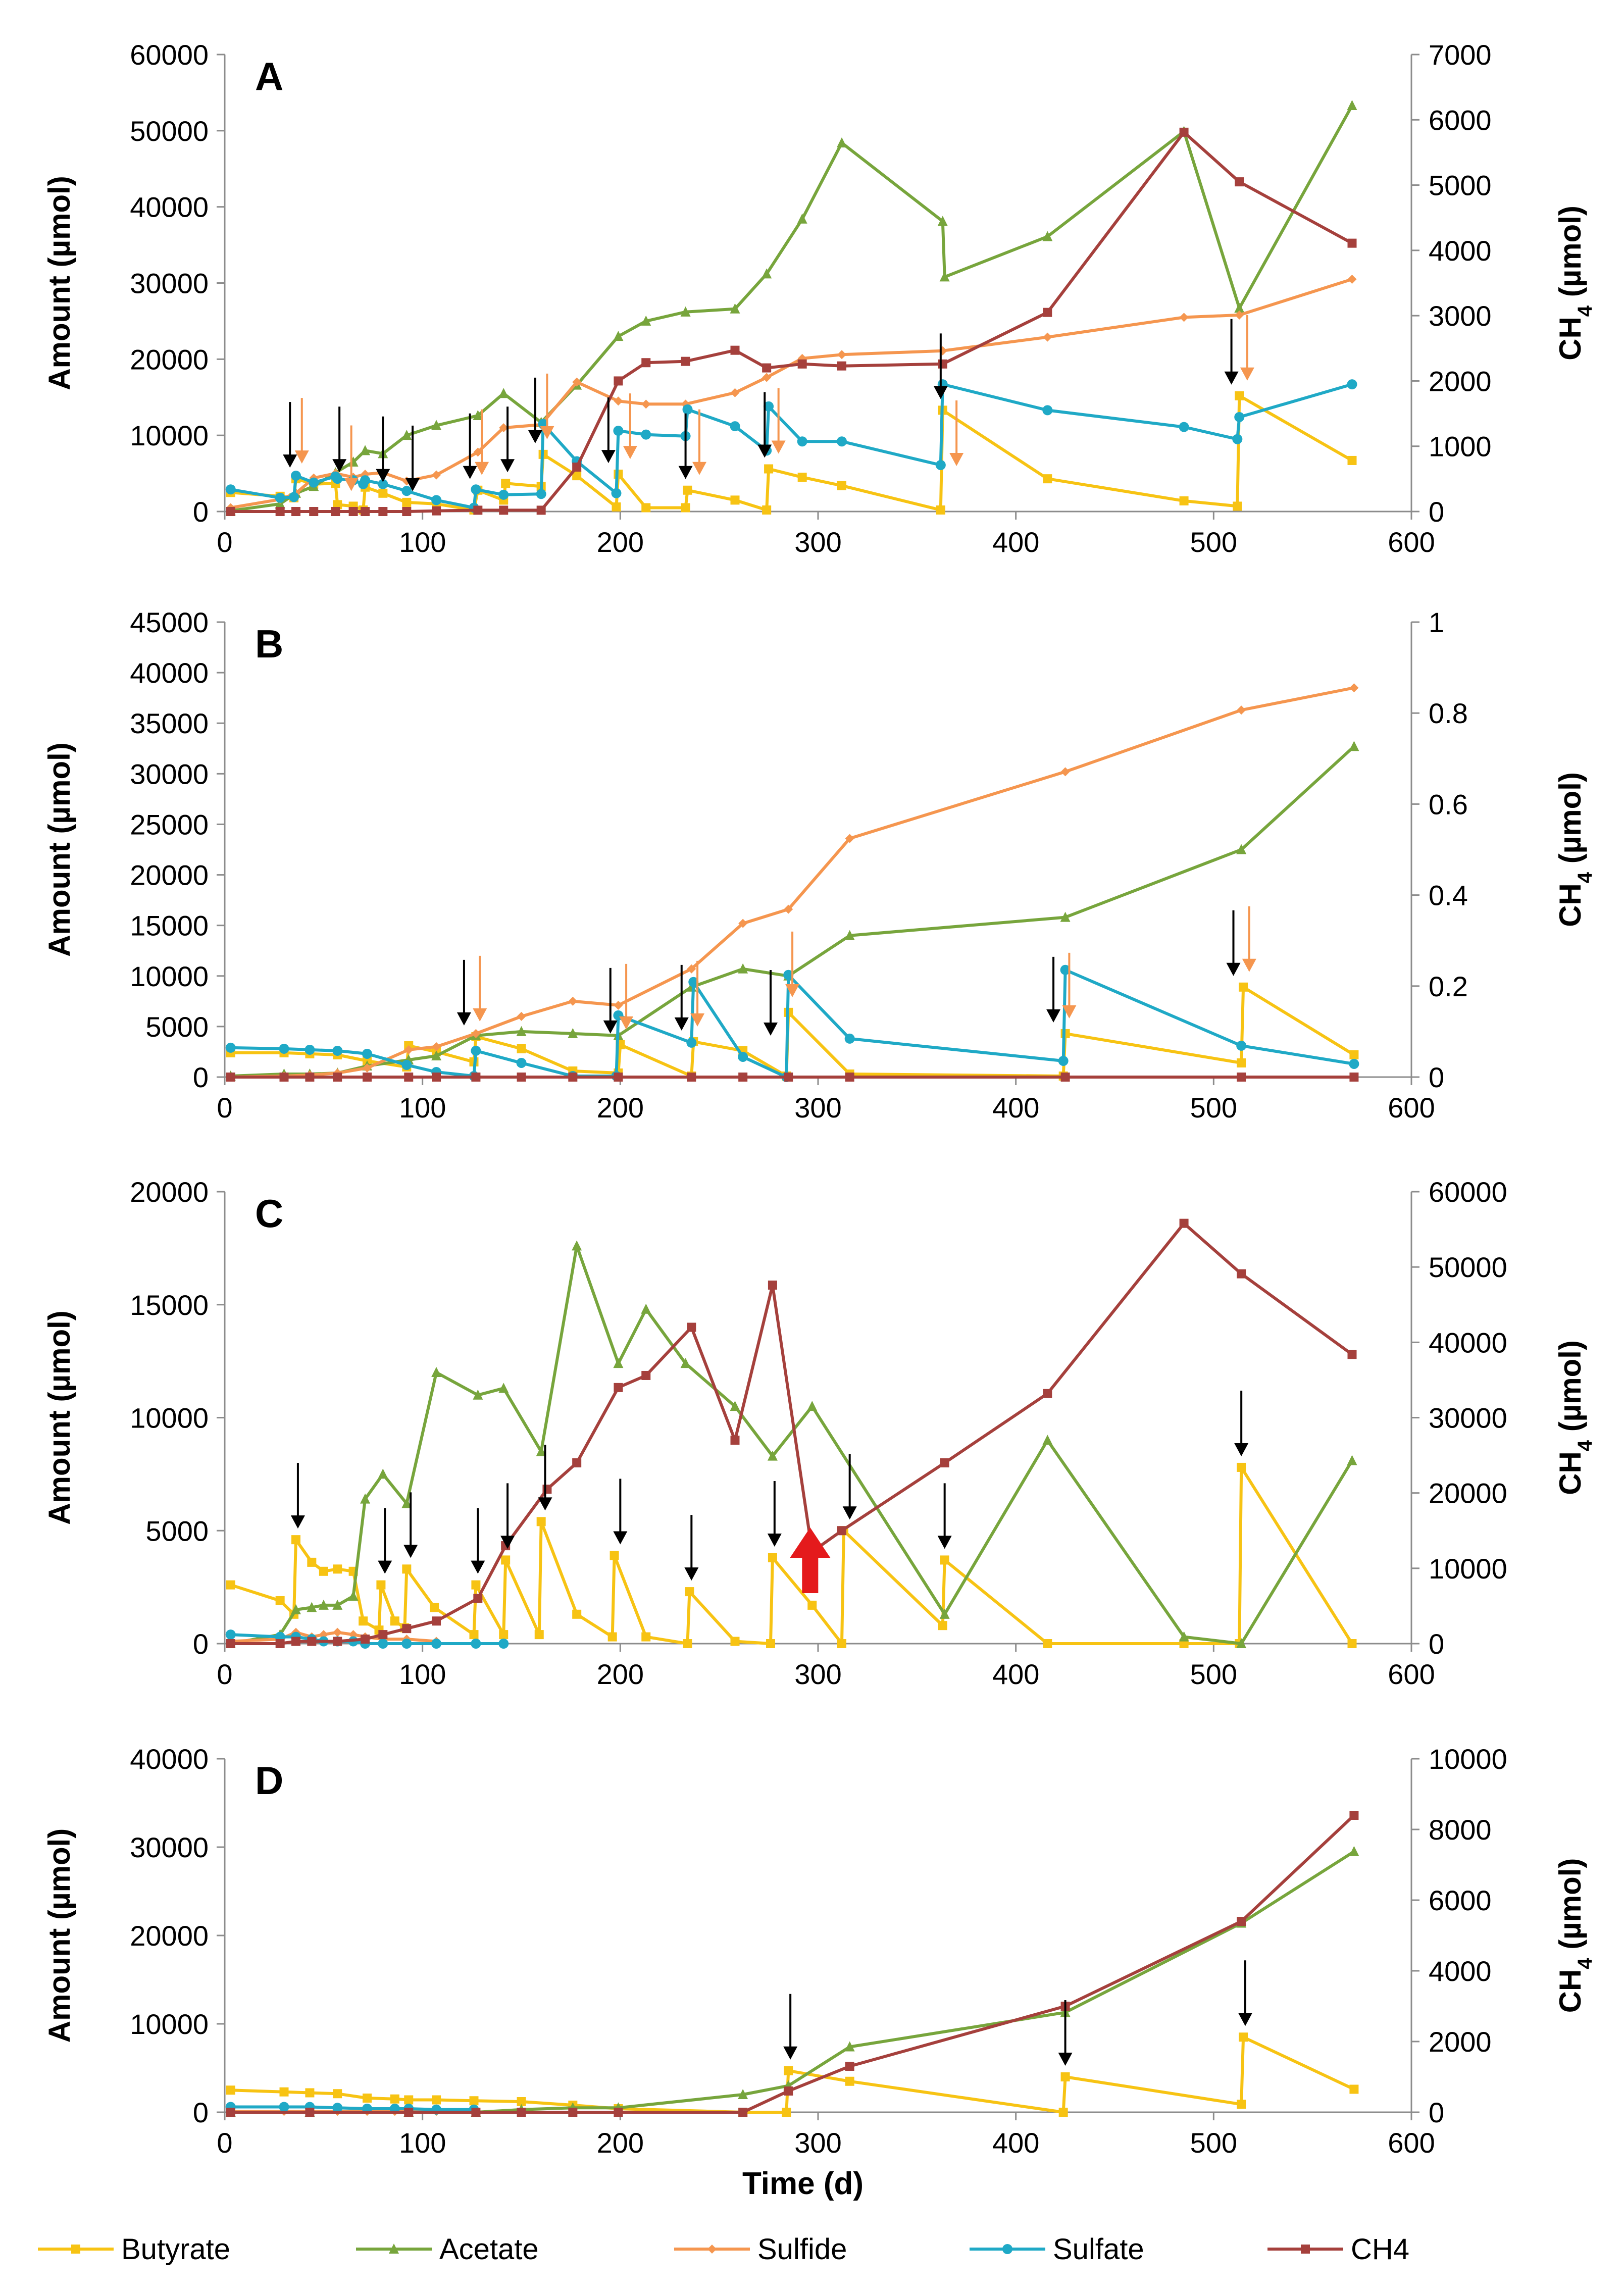 This screenshot has width=1624, height=2293. What do you see at coordinates (169, 824) in the screenshot?
I see `y-tick-label: 25000` at bounding box center [169, 824].